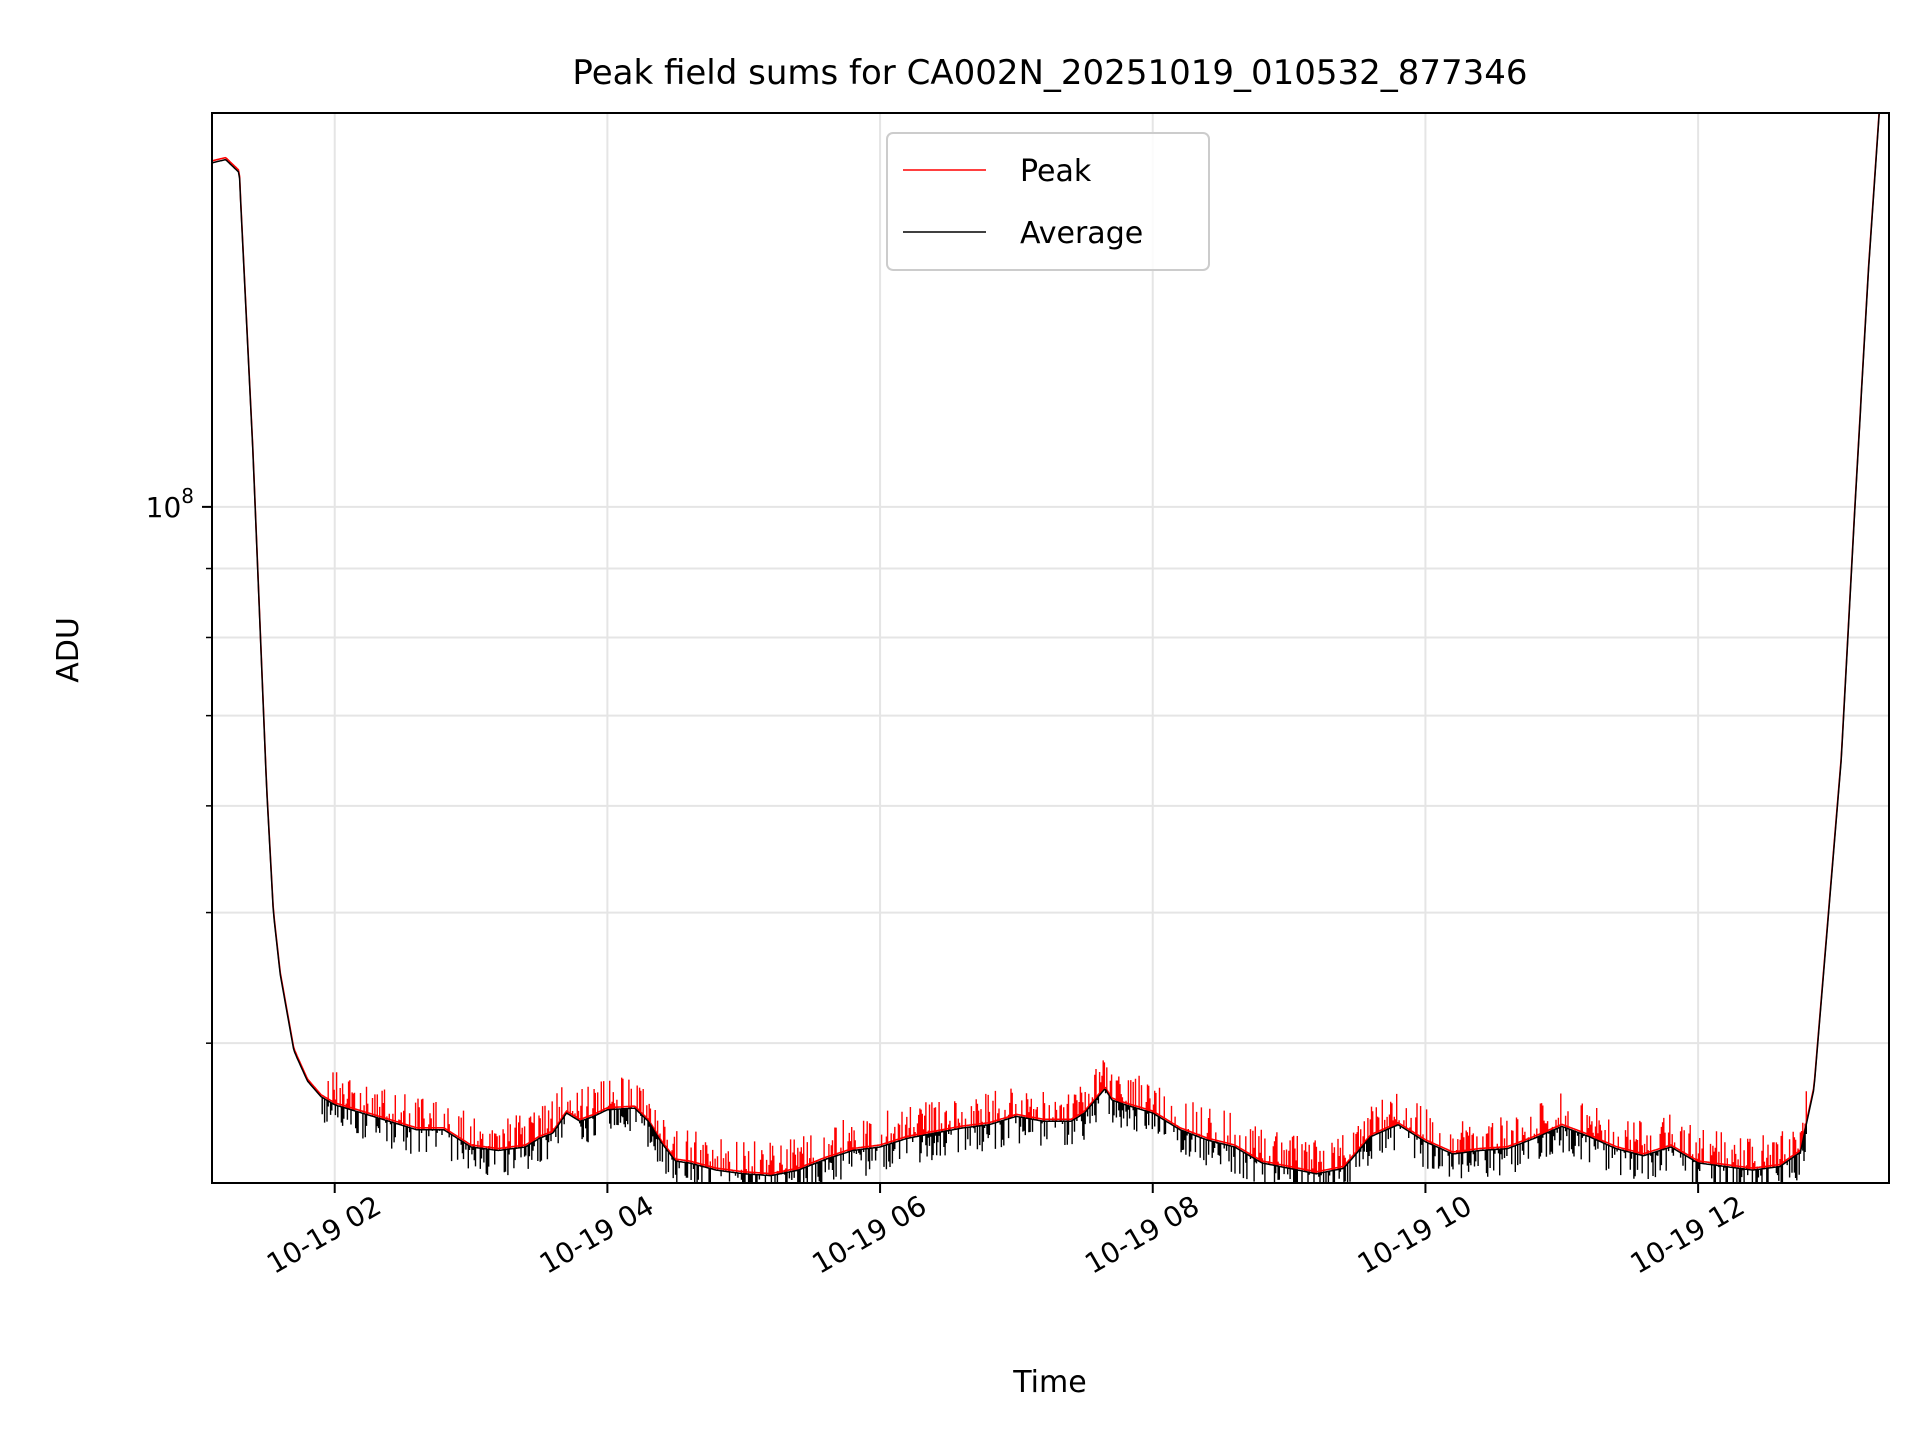  Describe the element at coordinates (1049, 1382) in the screenshot. I see `x-axis-label: Time` at that location.